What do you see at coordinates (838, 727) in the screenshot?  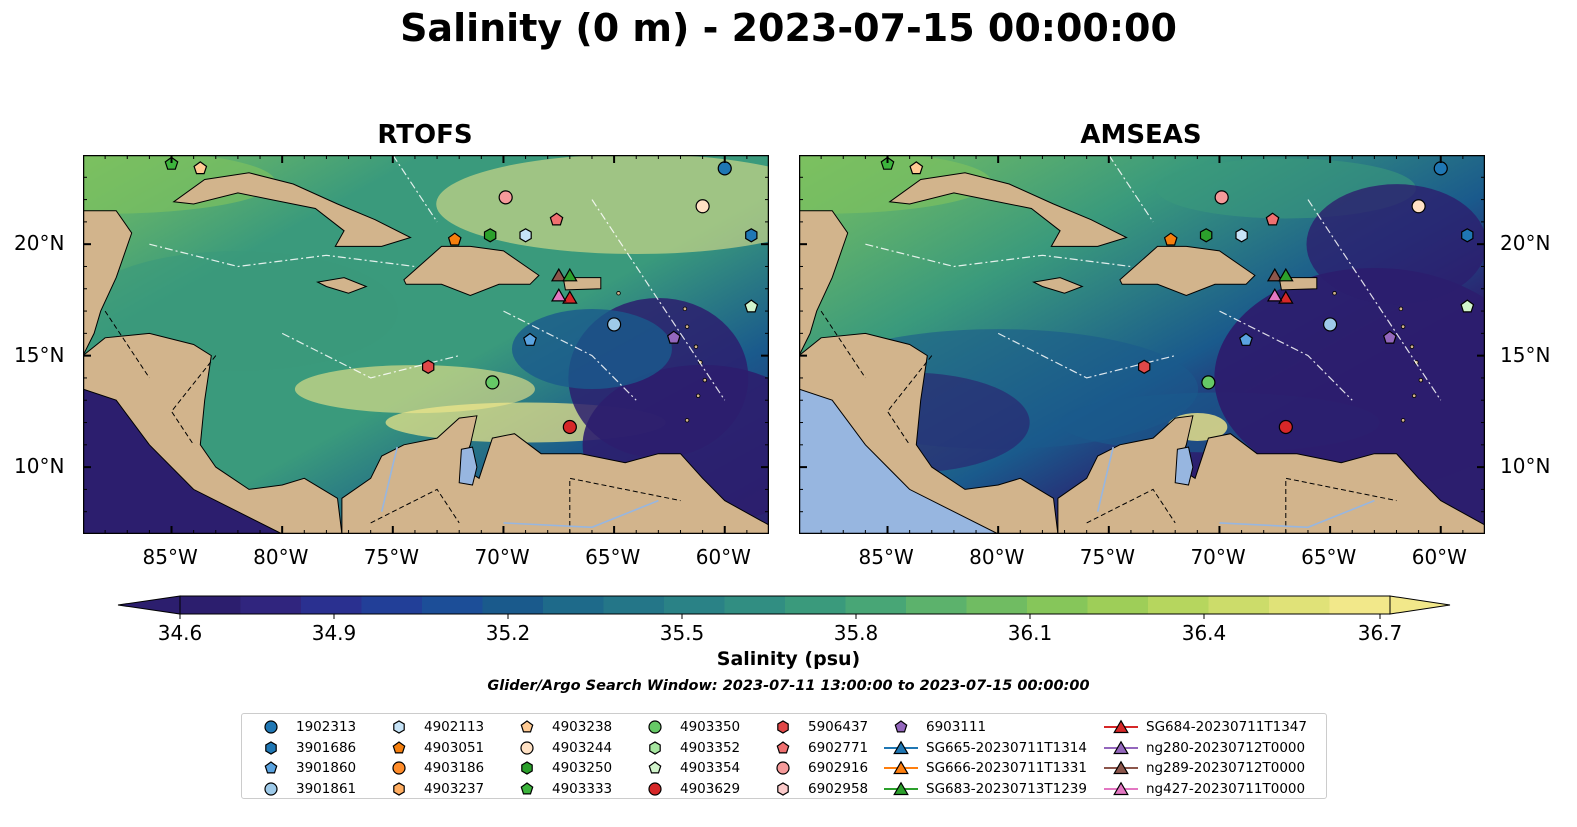 I see `legend-label: 5906437` at bounding box center [838, 727].